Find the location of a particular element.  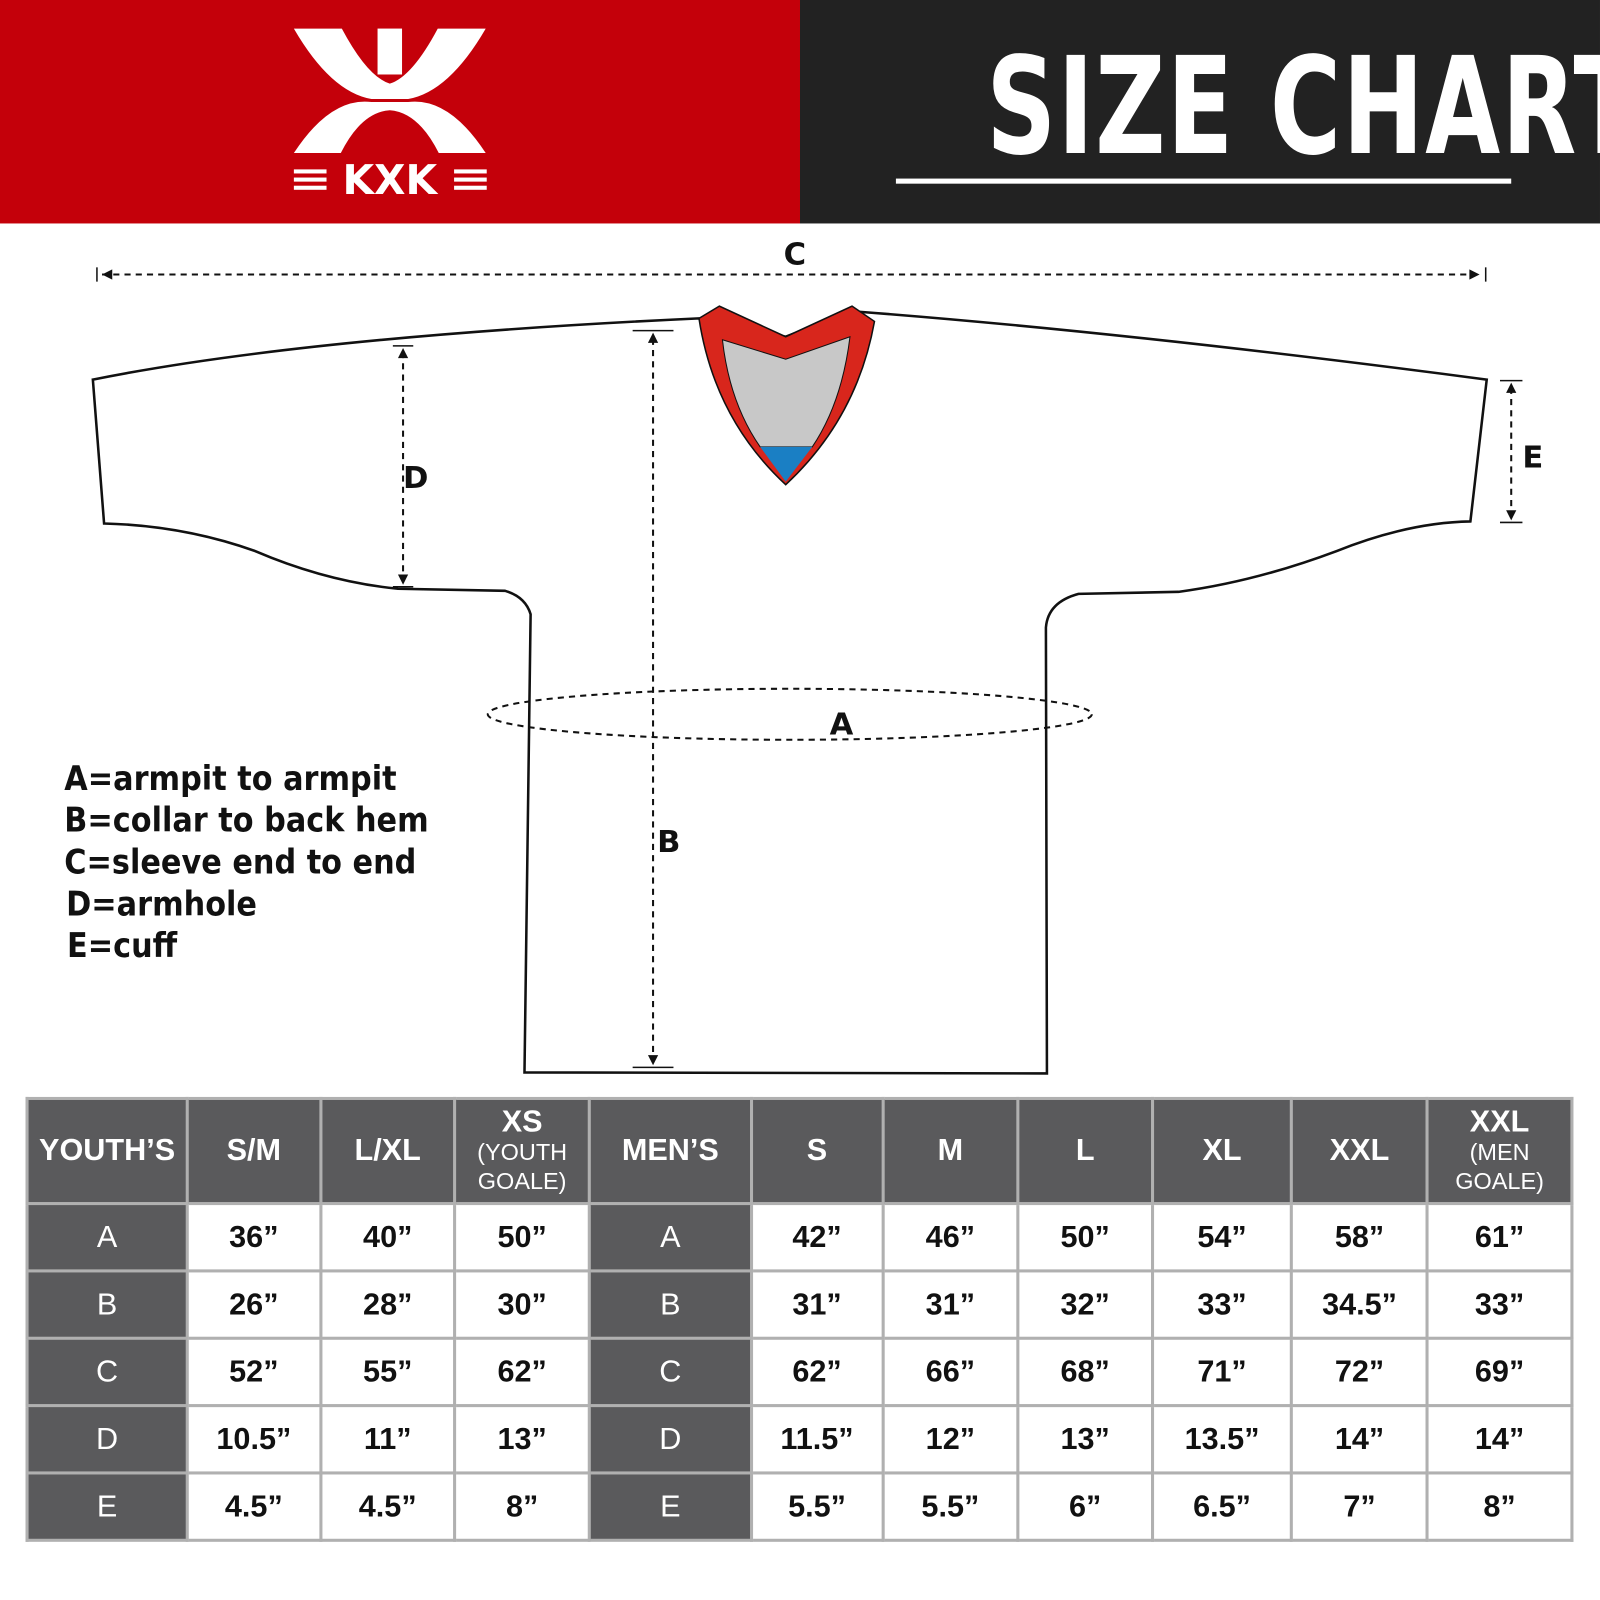

label-d: D is located at coordinates (415, 478).